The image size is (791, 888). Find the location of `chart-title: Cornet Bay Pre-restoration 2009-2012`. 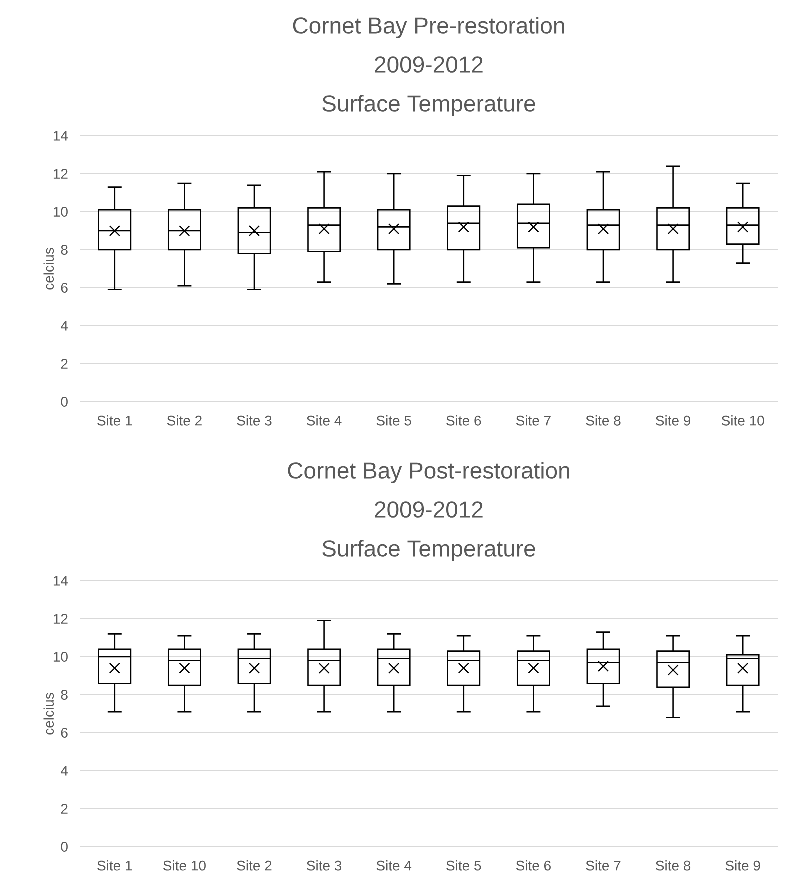

chart-title: Cornet Bay Pre-restoration 2009-2012 is located at coordinates (428, 45).